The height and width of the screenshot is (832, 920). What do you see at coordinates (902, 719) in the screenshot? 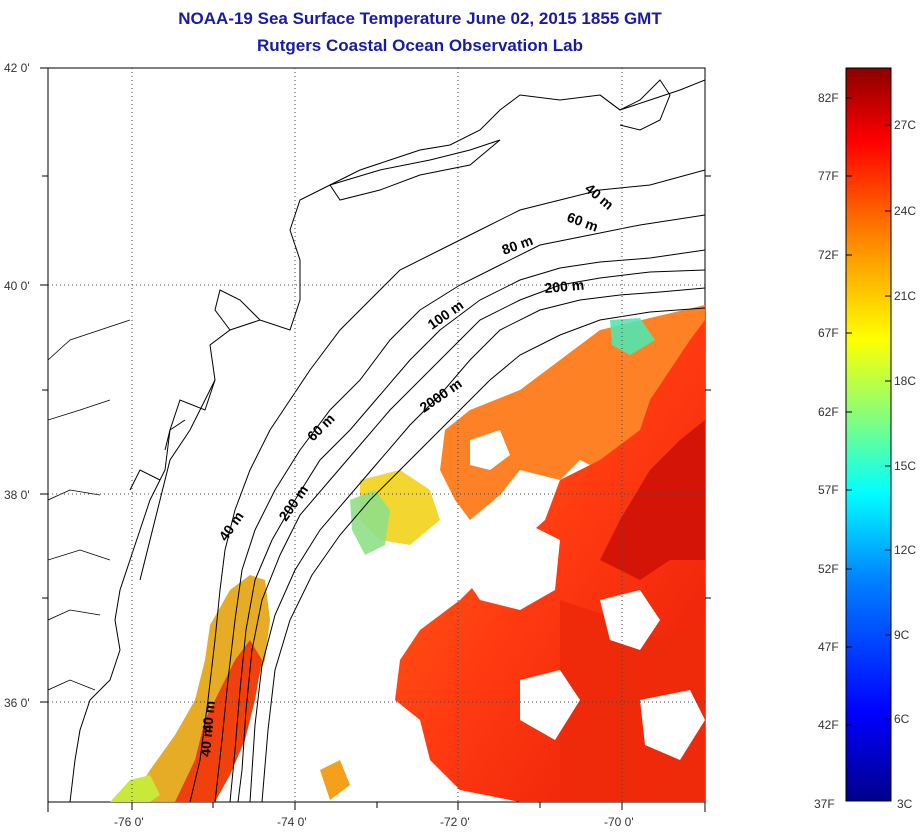
I see `colorbar-c-label: 6C` at bounding box center [902, 719].